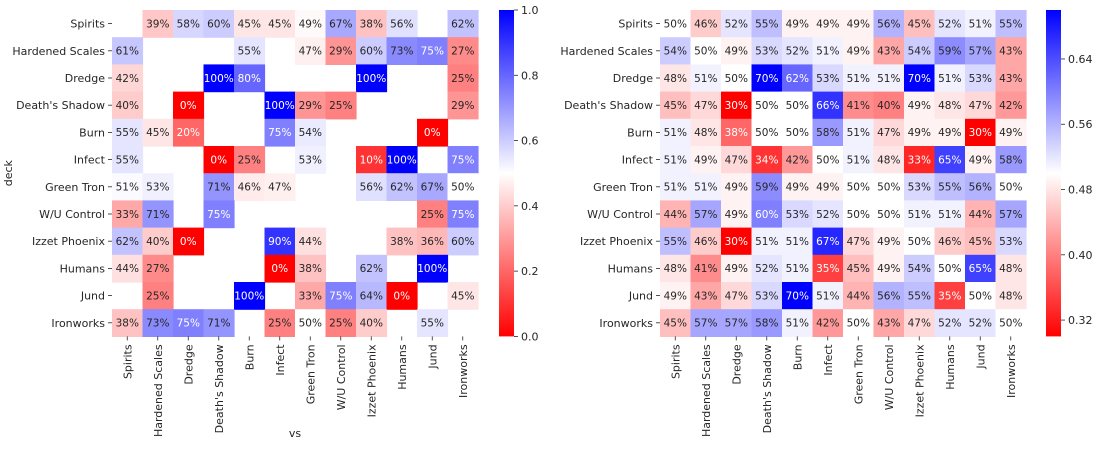 The height and width of the screenshot is (449, 1101). Describe the element at coordinates (949, 296) in the screenshot. I see `cell-value-label: 35%` at that location.